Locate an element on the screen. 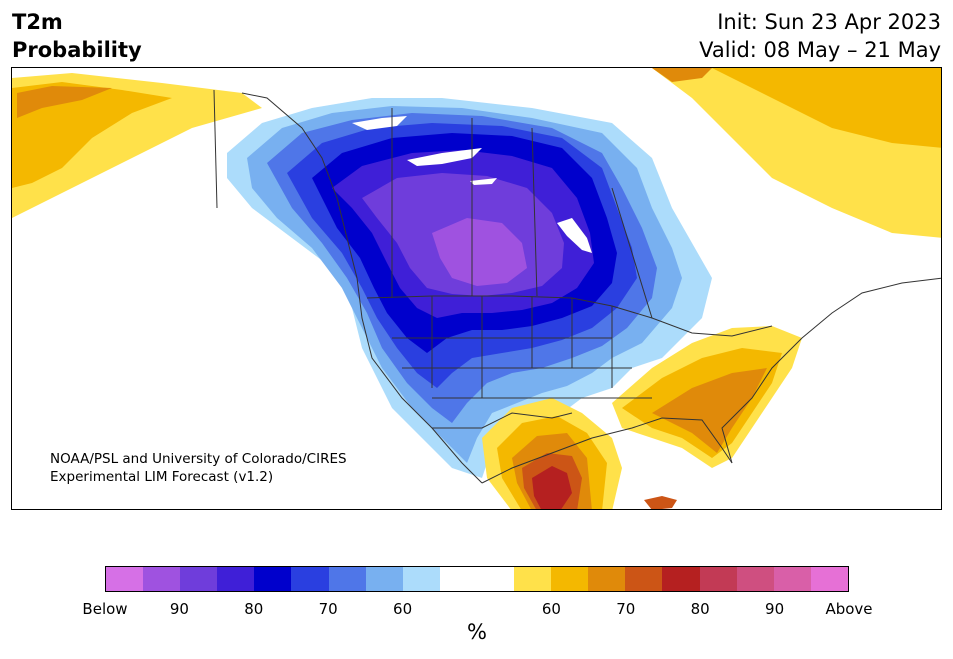 The image size is (953, 659). province-lines is located at coordinates (522, 213).